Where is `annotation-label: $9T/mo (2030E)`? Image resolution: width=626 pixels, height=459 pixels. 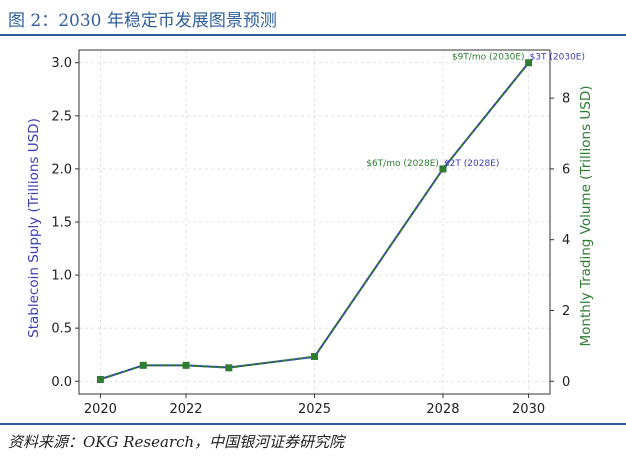
annotation-label: $9T/mo (2030E) is located at coordinates (488, 58).